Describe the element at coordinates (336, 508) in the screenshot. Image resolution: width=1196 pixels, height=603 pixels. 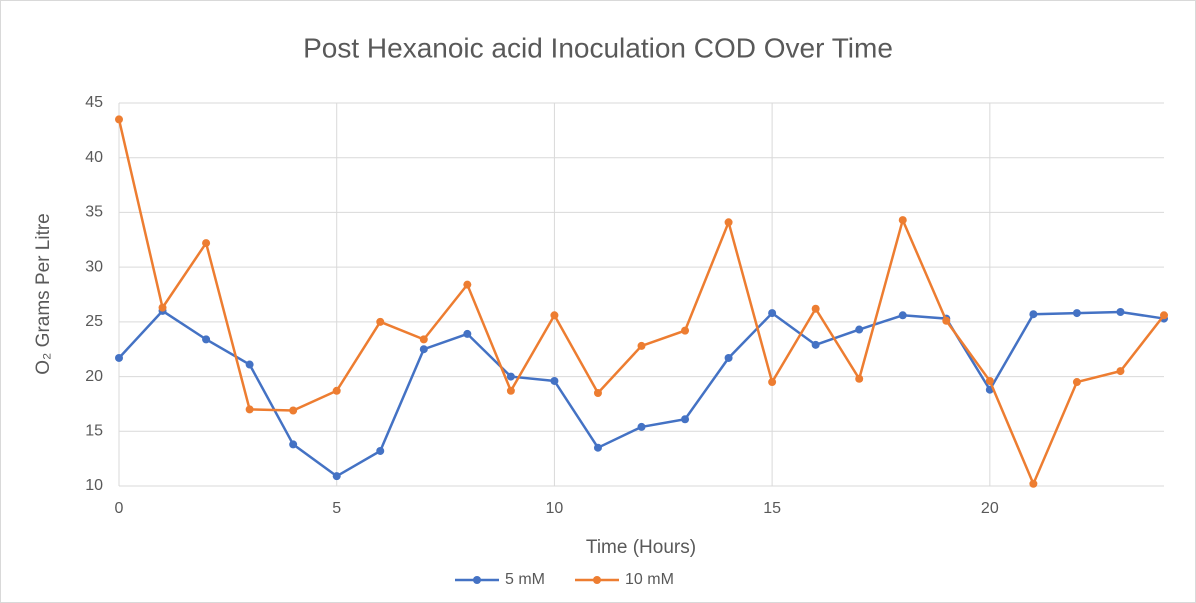
I see `x-tick-label: 5` at that location.